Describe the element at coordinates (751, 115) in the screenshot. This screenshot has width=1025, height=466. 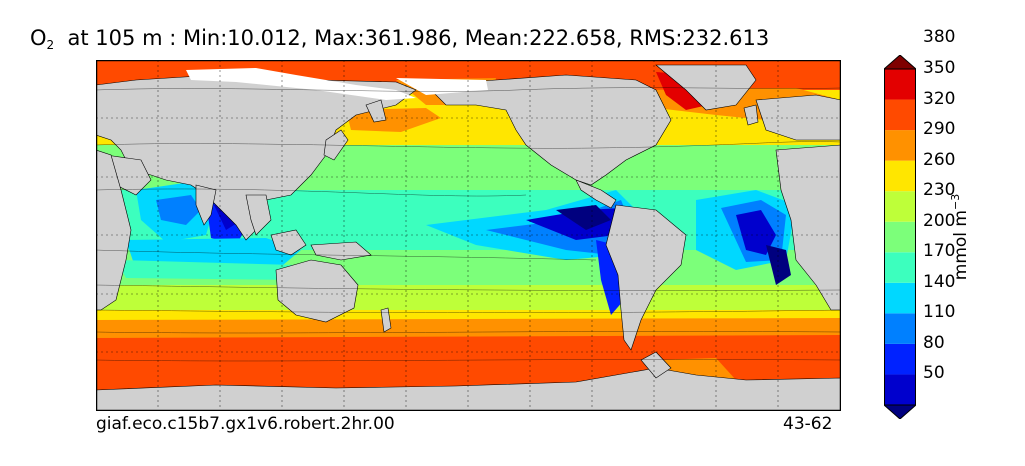
I see `land-uk` at that location.